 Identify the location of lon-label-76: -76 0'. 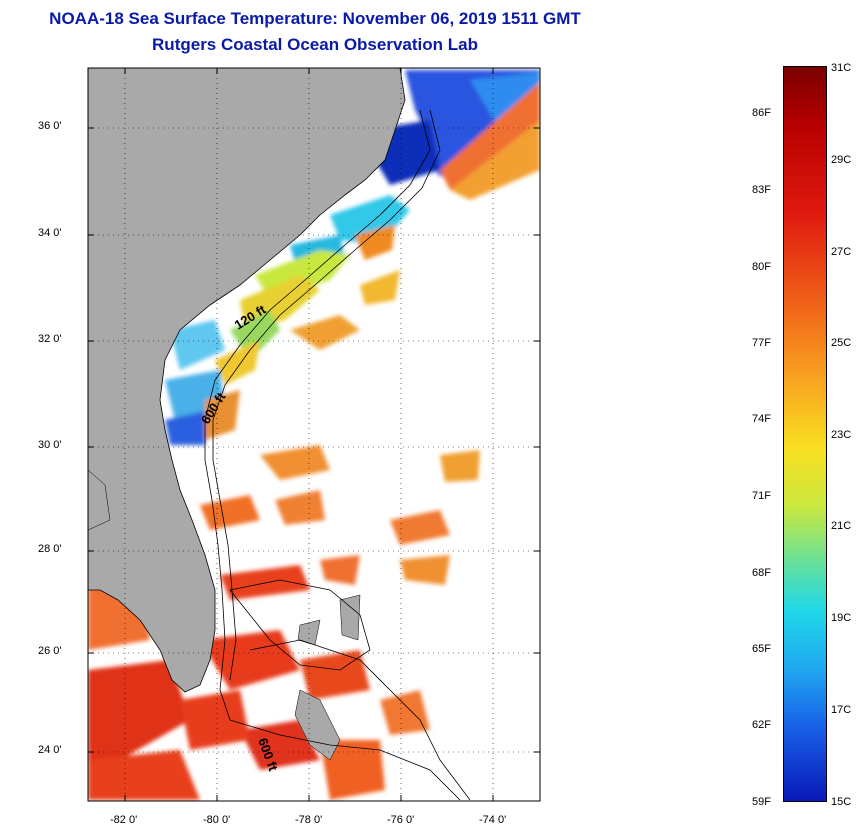
(401, 820).